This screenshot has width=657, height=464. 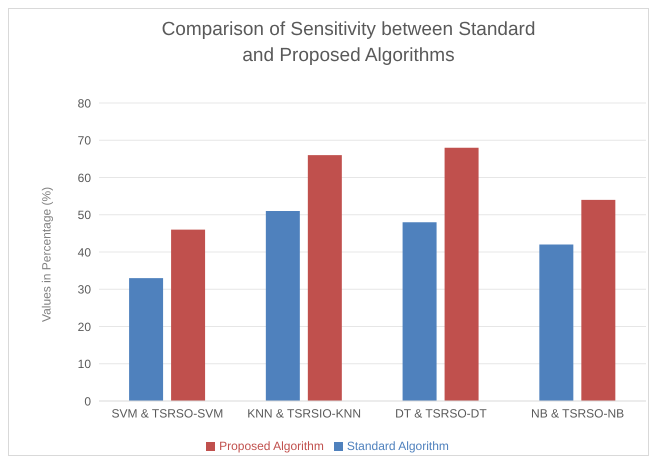 What do you see at coordinates (85, 252) in the screenshot?
I see `y-tick-label: 40` at bounding box center [85, 252].